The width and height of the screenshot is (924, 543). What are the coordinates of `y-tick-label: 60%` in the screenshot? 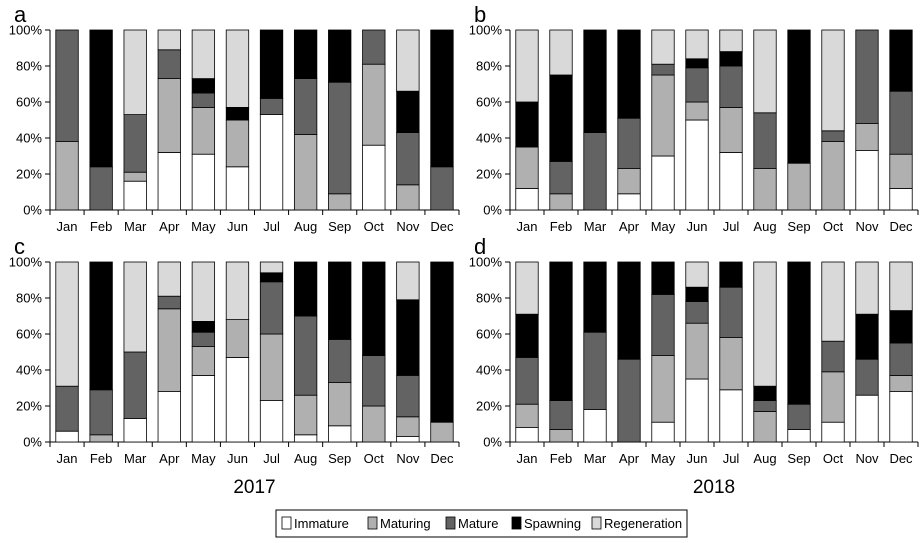 It's located at (29, 334).